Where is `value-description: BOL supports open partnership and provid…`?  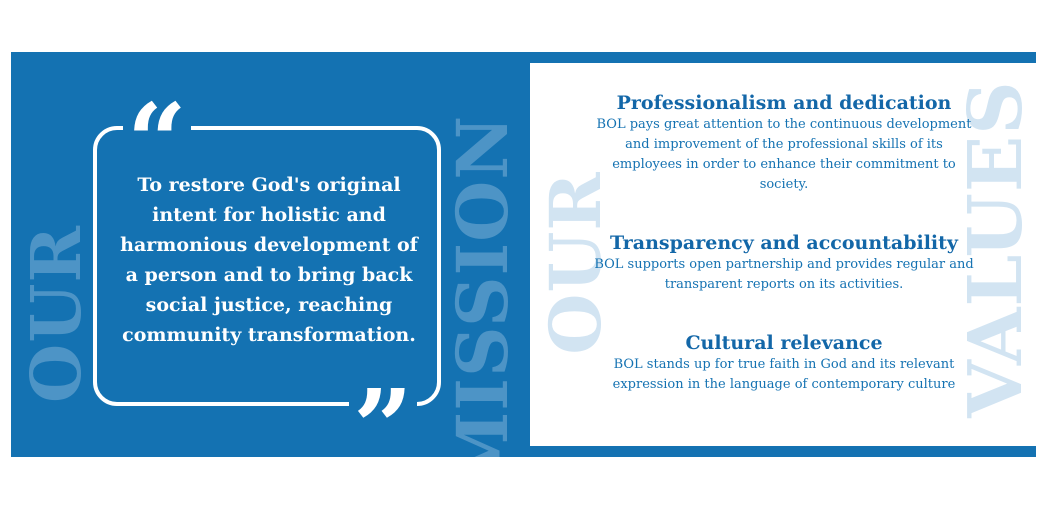
value-description: BOL supports open partnership and provid… is located at coordinates (784, 274).